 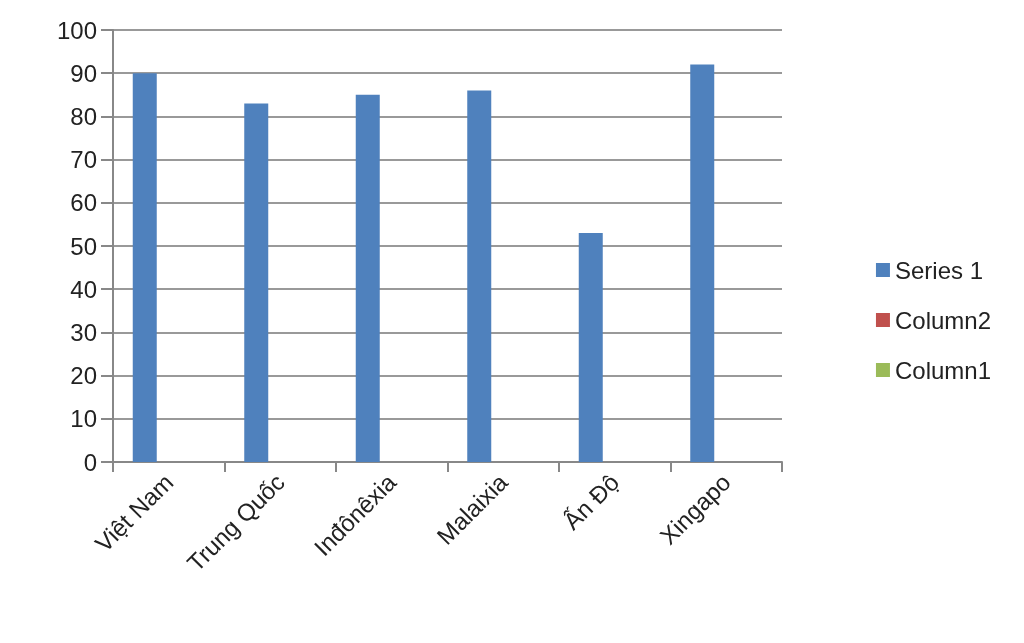 I want to click on y-tick-label: 70, so click(x=83, y=160).